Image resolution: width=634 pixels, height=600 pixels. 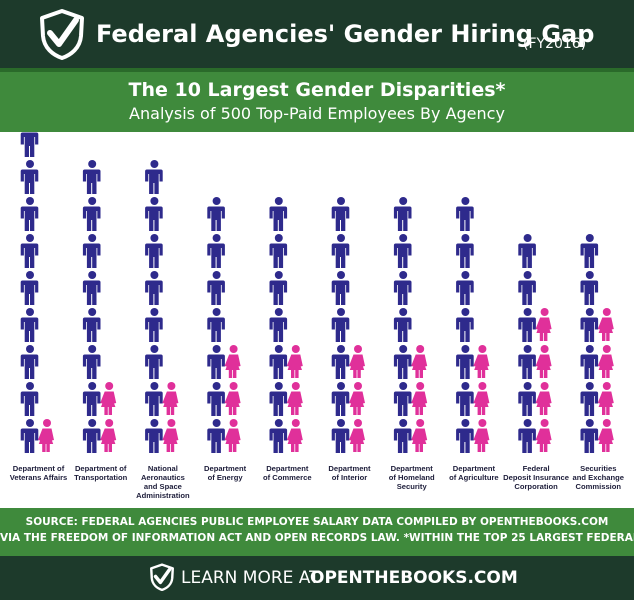 What do you see at coordinates (250, 578) in the screenshot?
I see `cta-text: LEARN MORE AT` at bounding box center [250, 578].